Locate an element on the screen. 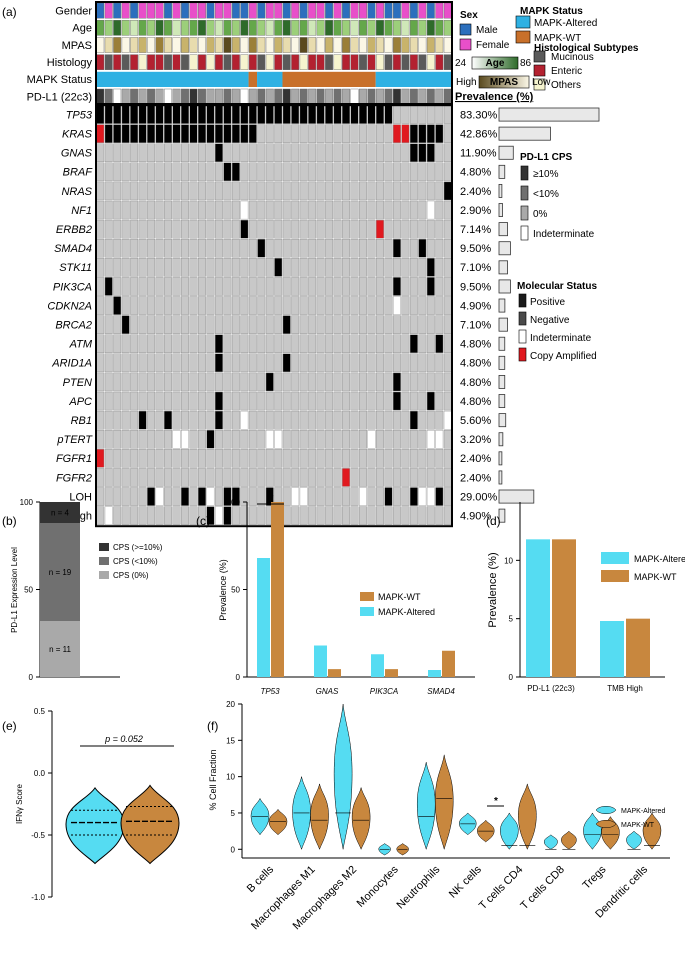  panel-b-segment-label: n = 19 is located at coordinates (60, 572).